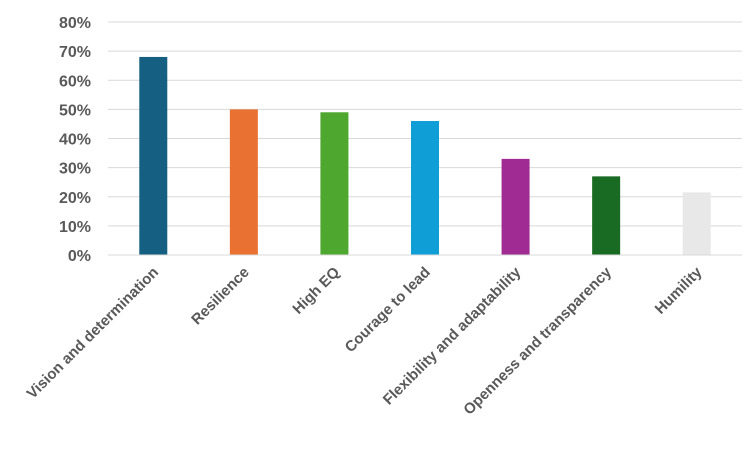 Image resolution: width=750 pixels, height=455 pixels. Describe the element at coordinates (75, 23) in the screenshot. I see `y-tick-label: 80%` at that location.